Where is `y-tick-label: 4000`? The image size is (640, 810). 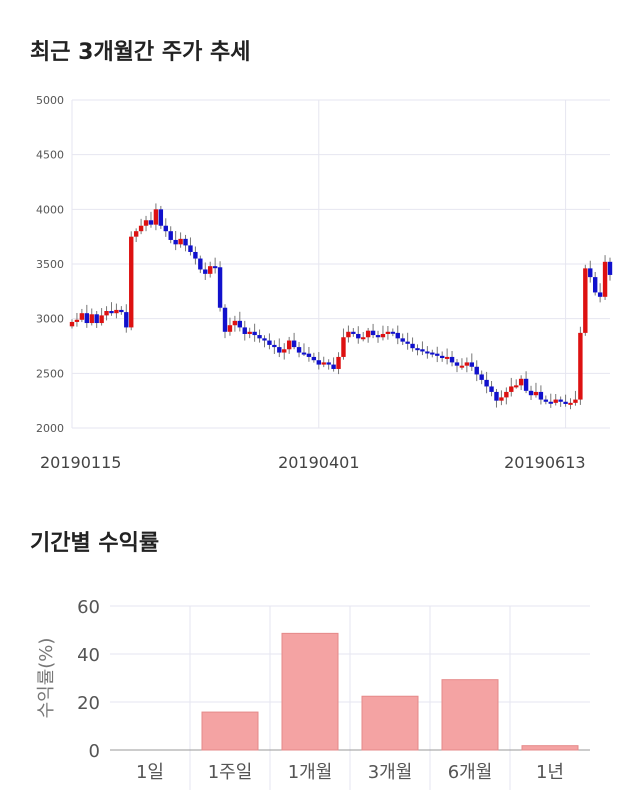 y-tick-label: 4000 is located at coordinates (50, 209).